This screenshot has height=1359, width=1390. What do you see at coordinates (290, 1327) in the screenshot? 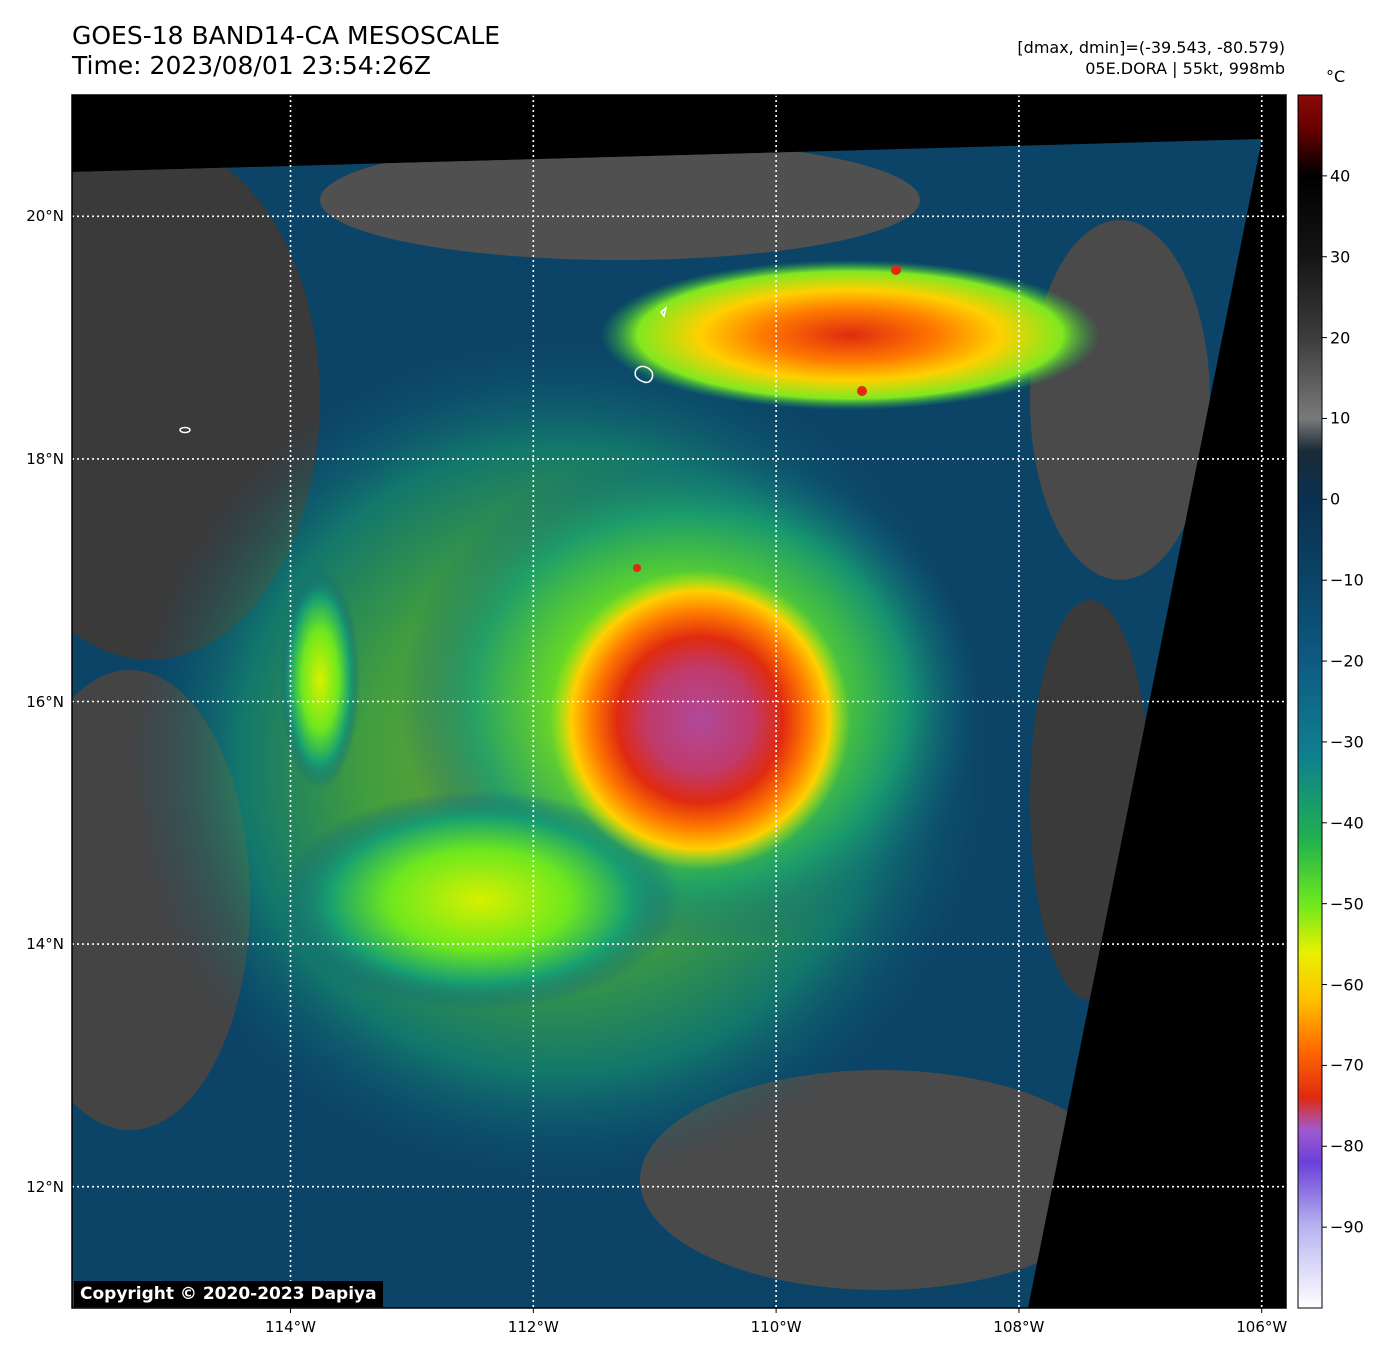
I see `lon-tick-label: 114°W` at bounding box center [290, 1327].